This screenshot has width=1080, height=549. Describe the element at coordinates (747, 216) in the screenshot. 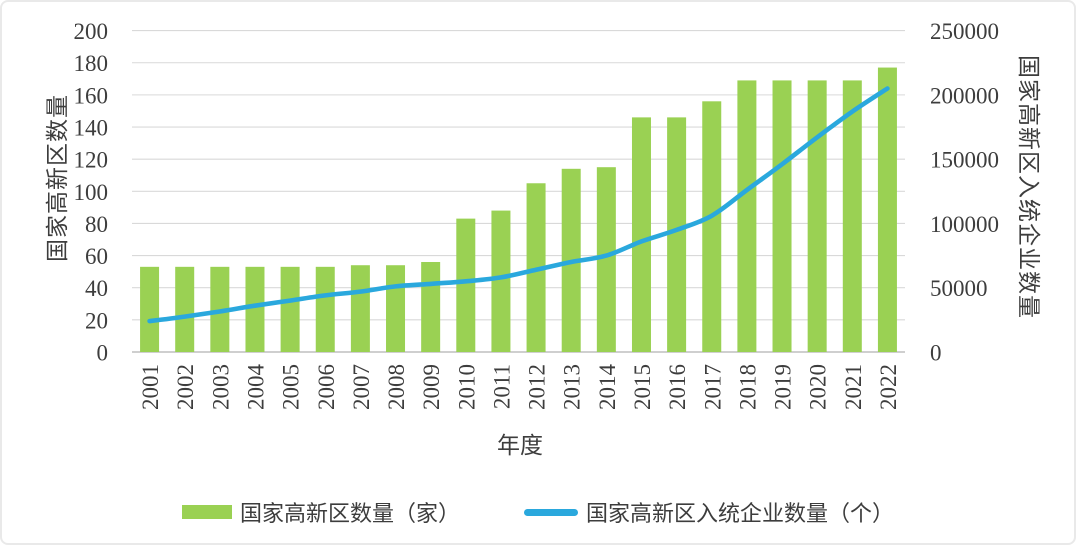

I see `bar-2018` at that location.